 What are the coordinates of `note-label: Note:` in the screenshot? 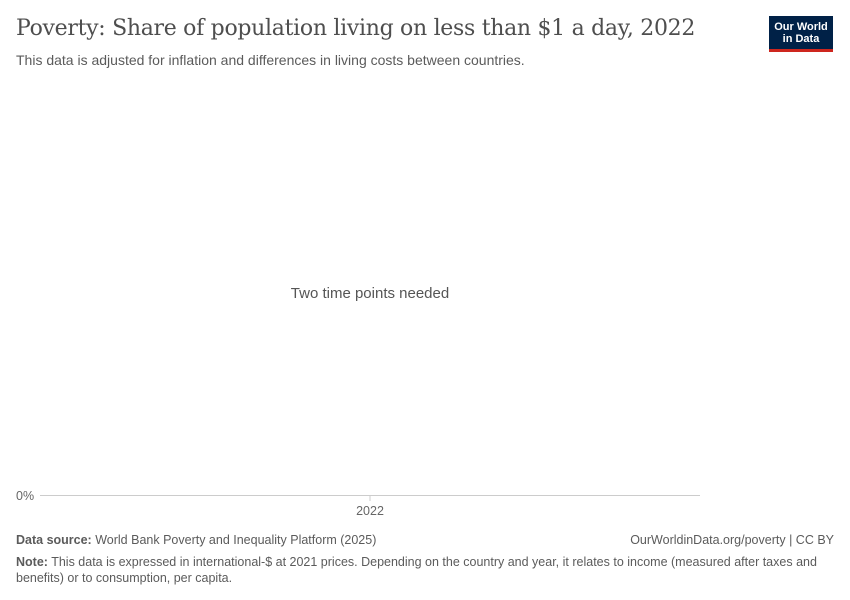 It's located at (32, 562).